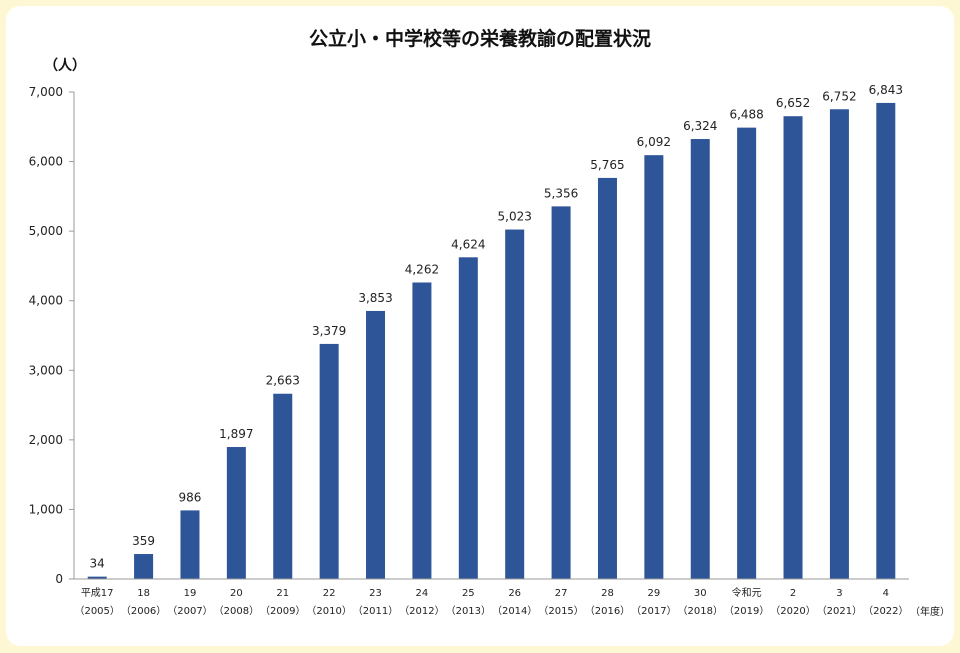 This screenshot has height=653, width=960. What do you see at coordinates (607, 611) in the screenshot?
I see `x-tick-label-year: （2016）` at bounding box center [607, 611].